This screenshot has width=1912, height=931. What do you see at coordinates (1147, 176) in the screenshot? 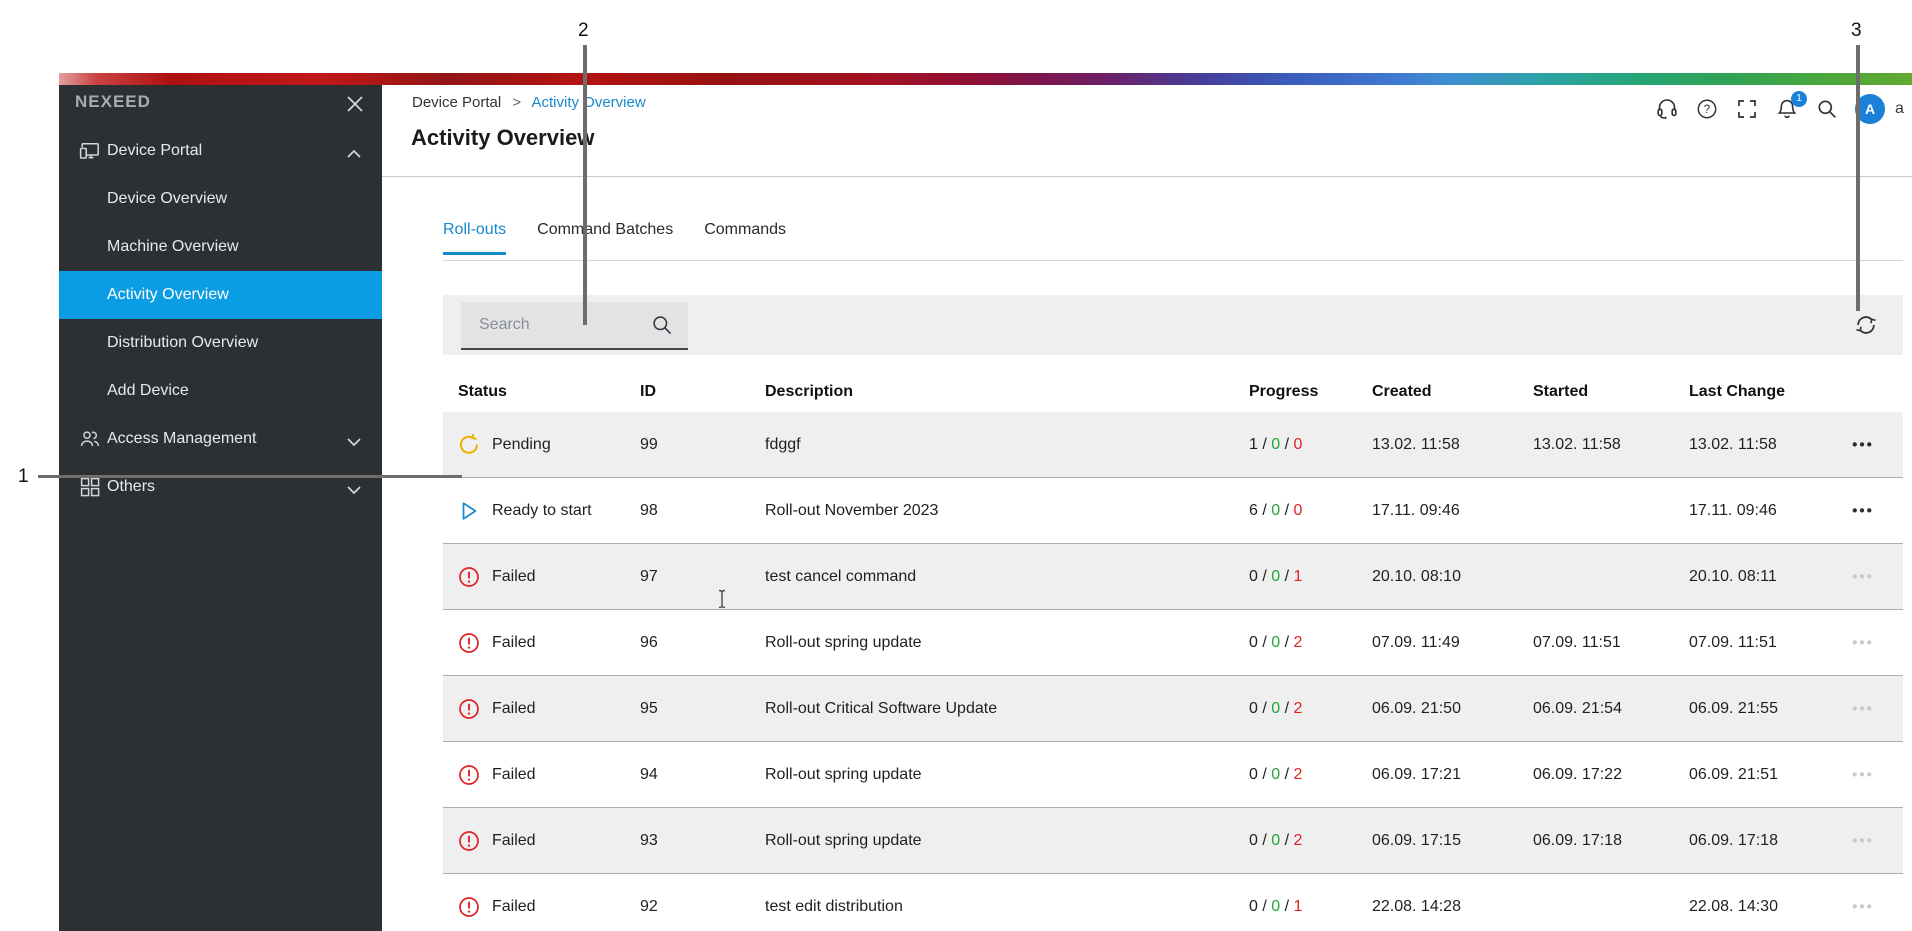
I see `header-divider` at bounding box center [1147, 176].